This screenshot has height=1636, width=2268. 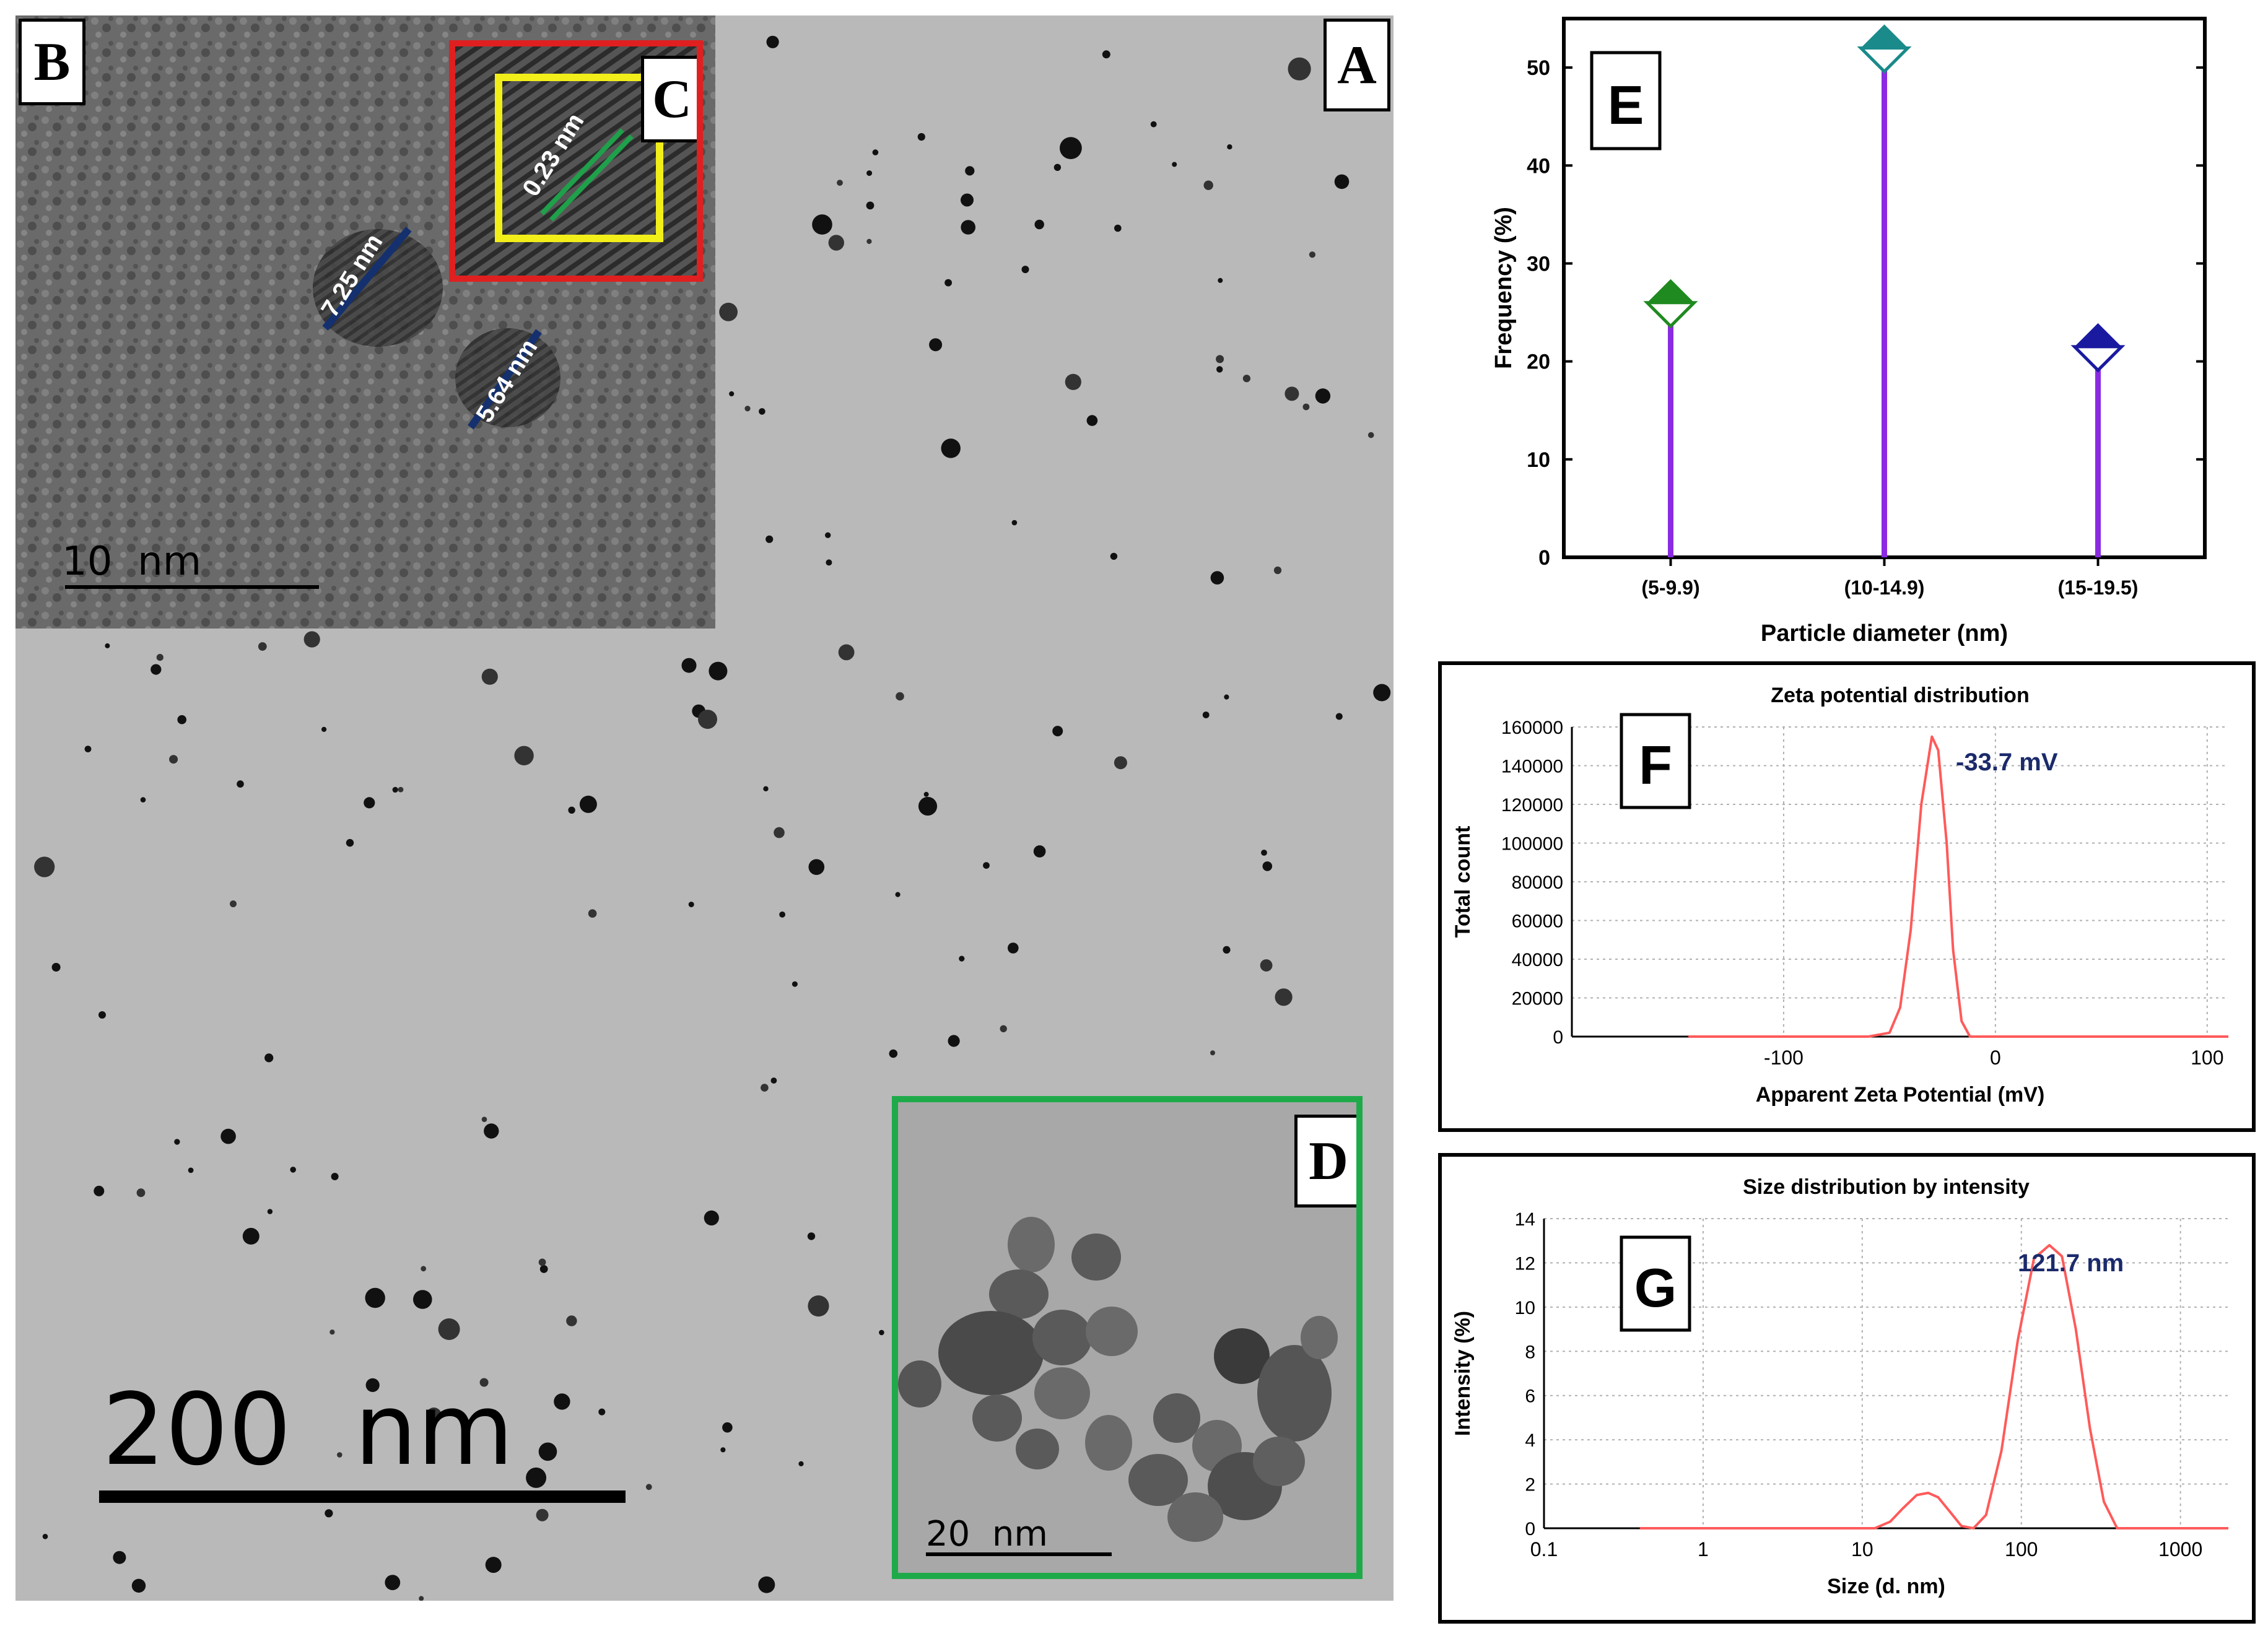 What do you see at coordinates (2098, 359) in the screenshot?
I see `chart-e-marker-bottom` at bounding box center [2098, 359].